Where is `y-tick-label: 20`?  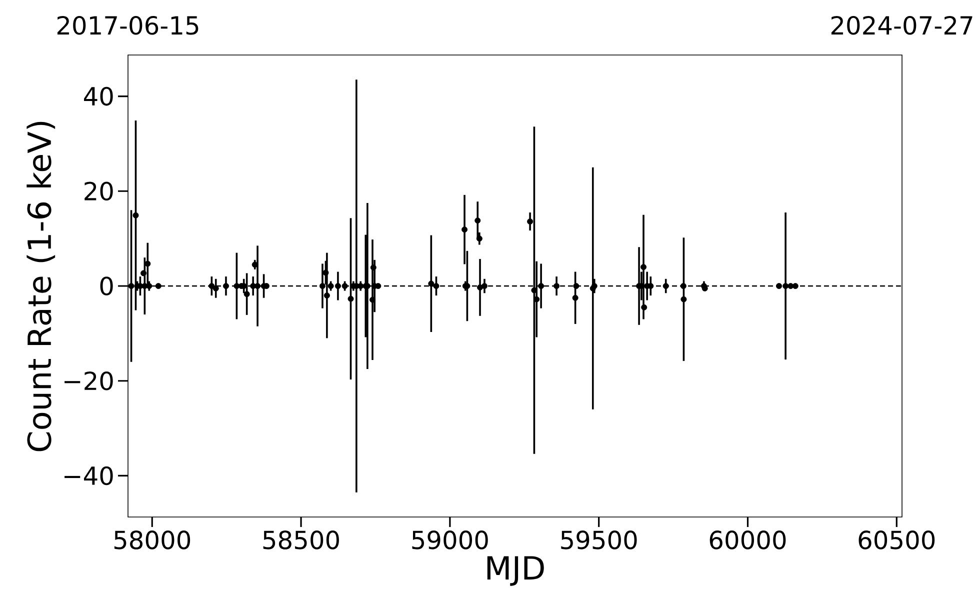 y-tick-label: 20 is located at coordinates (98, 191).